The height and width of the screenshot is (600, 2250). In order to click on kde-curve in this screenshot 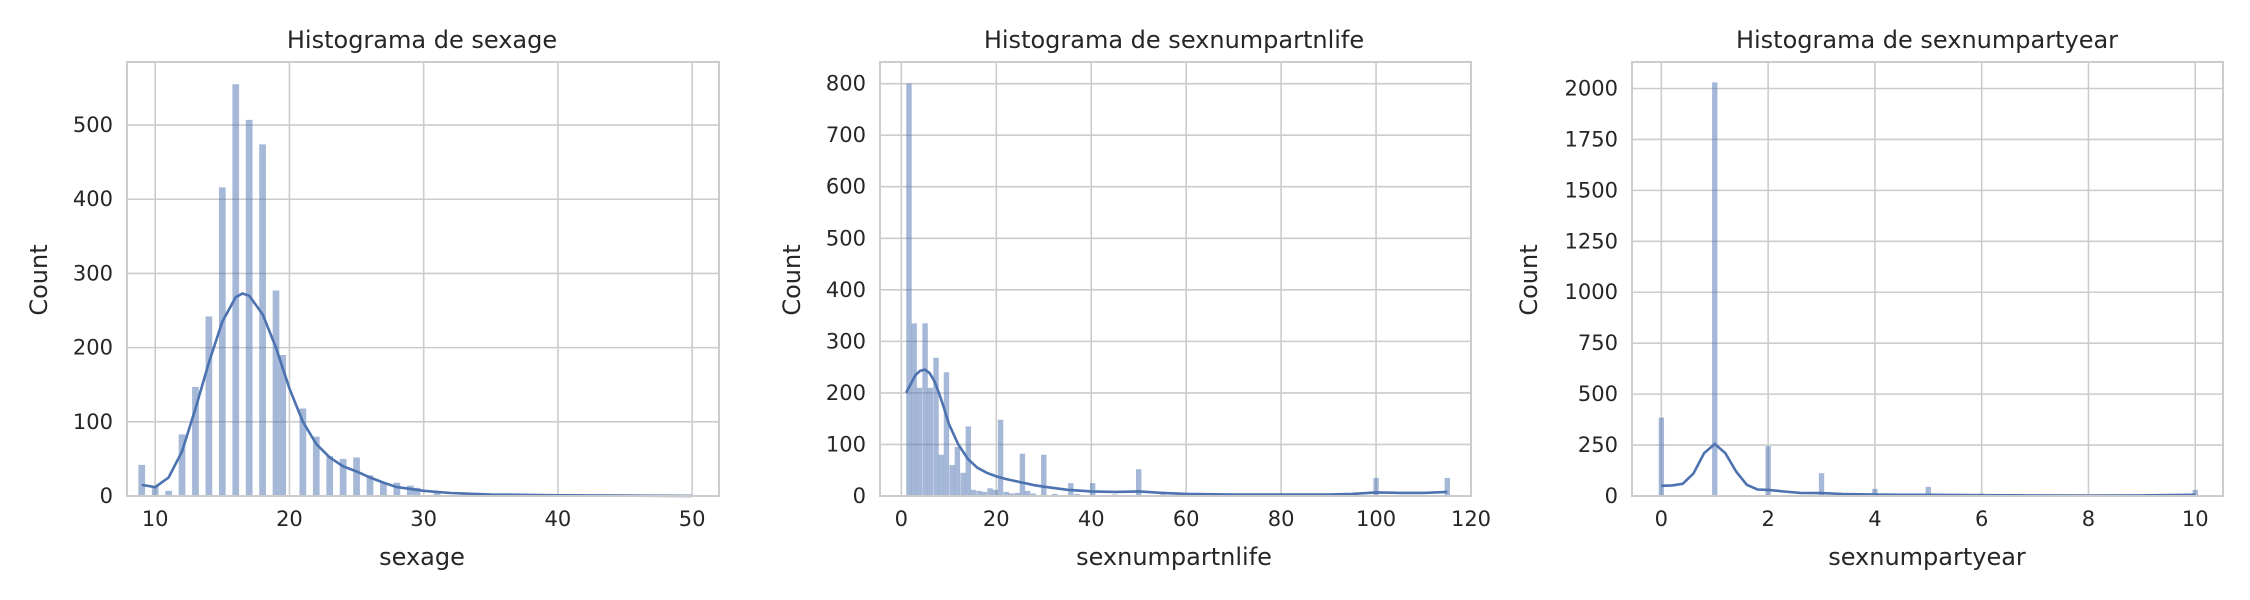, I will do `click(417, 395)`.